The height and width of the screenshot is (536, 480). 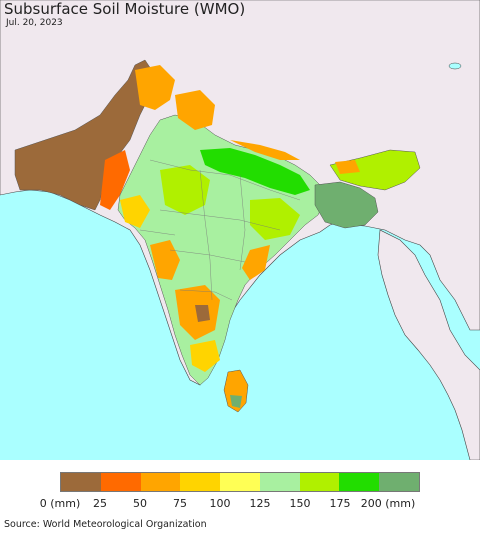 I want to click on legend-labels: 0 (mm) 25 50 75 100 125 150 175 200 (mm), so click(x=240, y=504).